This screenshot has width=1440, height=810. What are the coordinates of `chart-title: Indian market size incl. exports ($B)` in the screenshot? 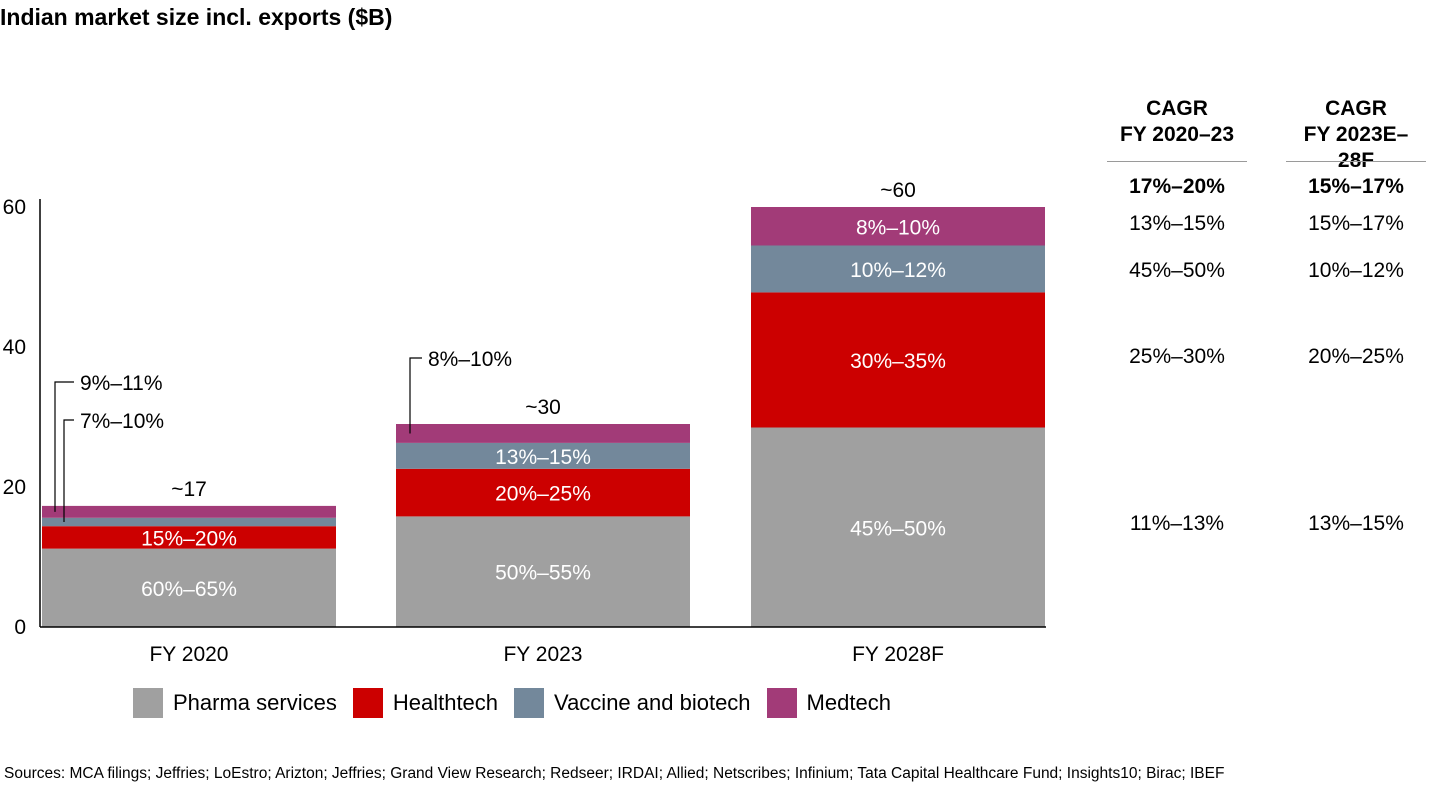 It's located at (196, 17).